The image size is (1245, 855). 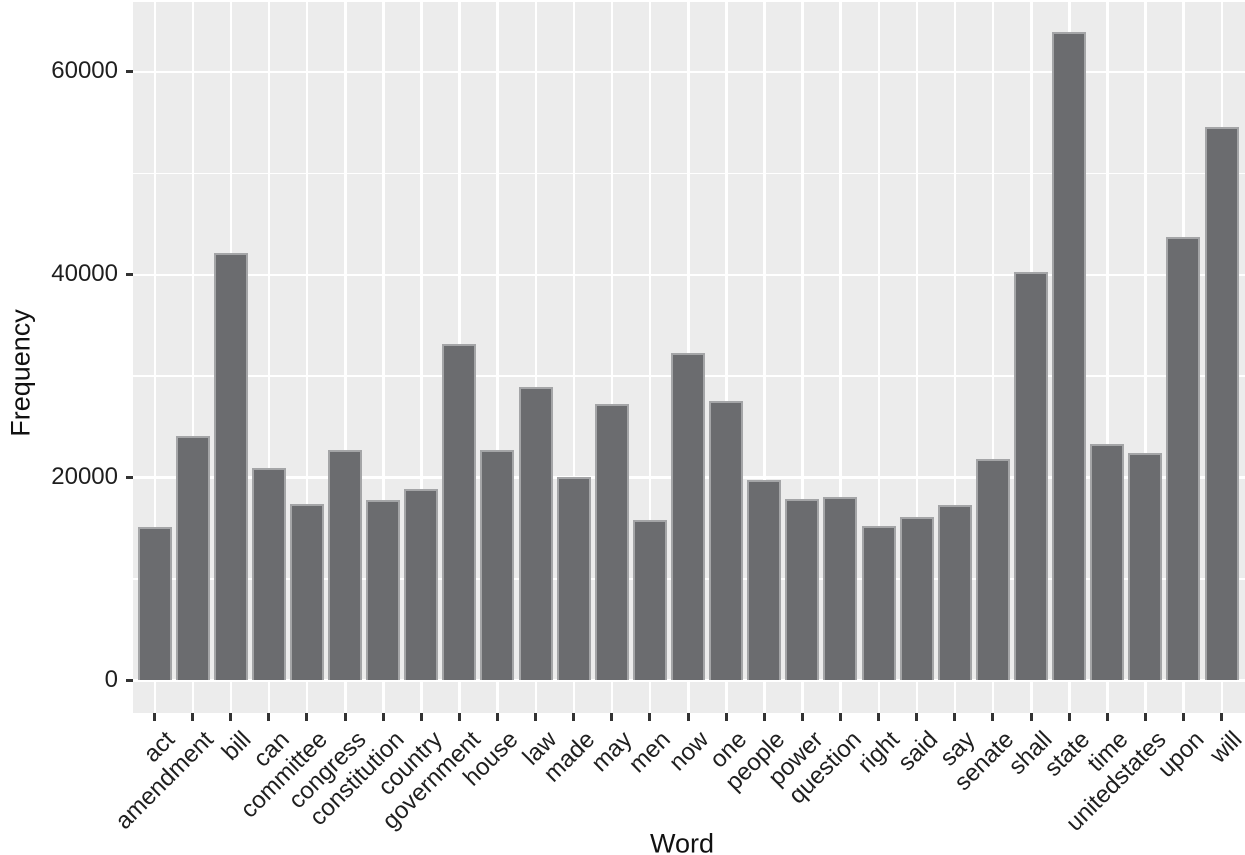 I want to click on gridline-vertical-made, so click(x=574, y=357).